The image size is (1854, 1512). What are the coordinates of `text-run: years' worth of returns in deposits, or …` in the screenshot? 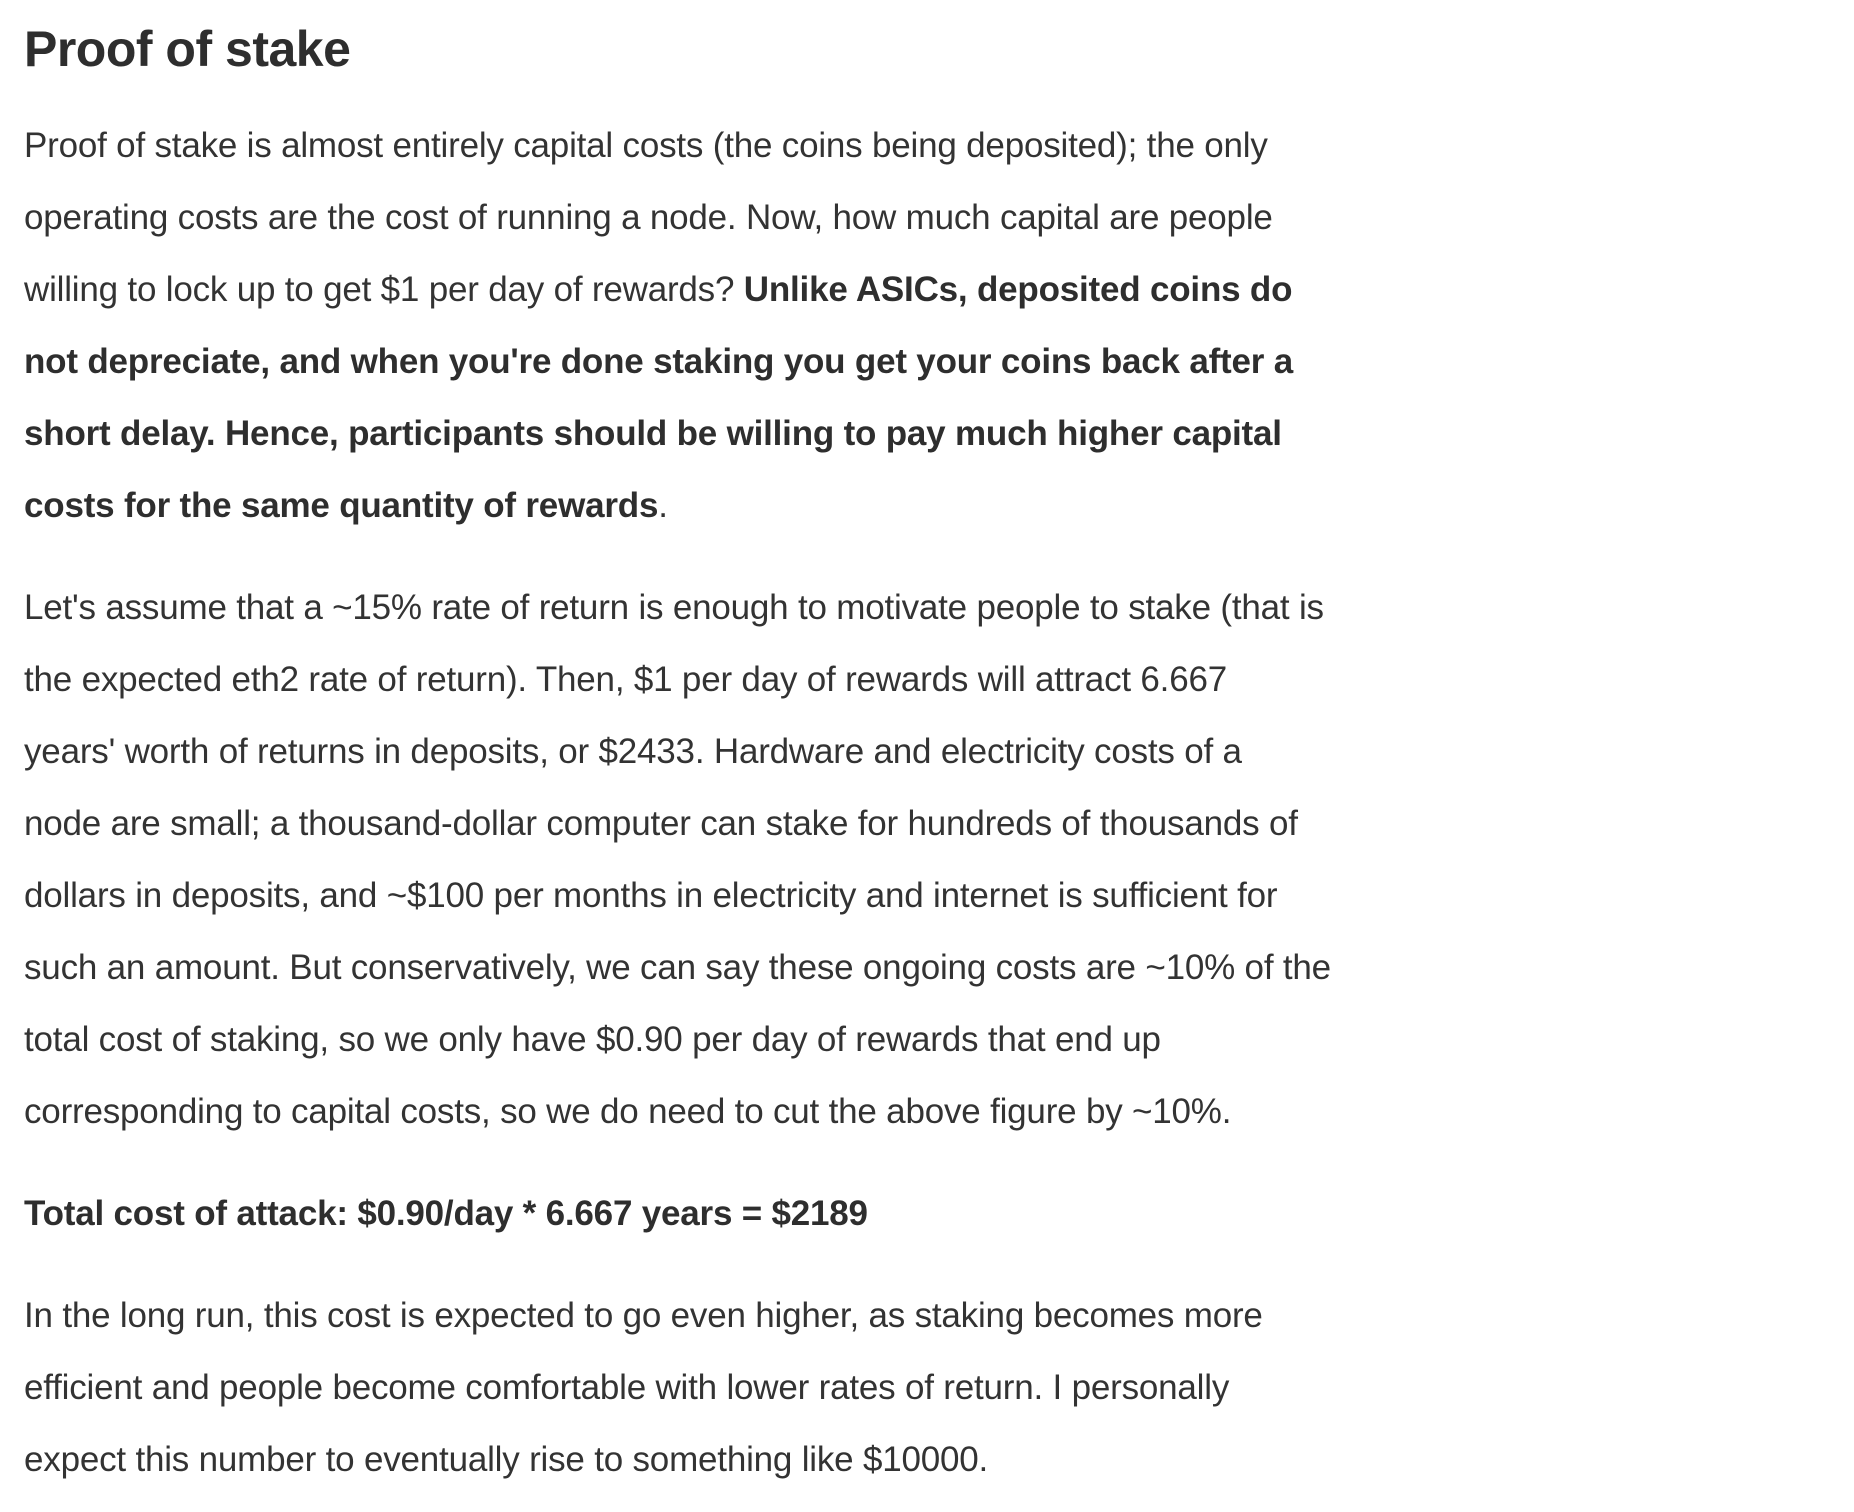 It's located at (633, 751).